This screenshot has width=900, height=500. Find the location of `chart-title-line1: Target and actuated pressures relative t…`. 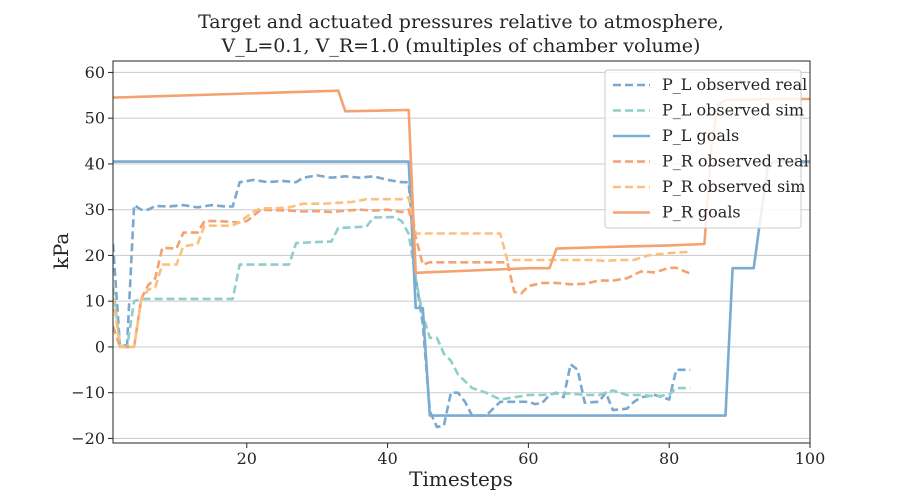

chart-title-line1: Target and actuated pressures relative t… is located at coordinates (461, 22).